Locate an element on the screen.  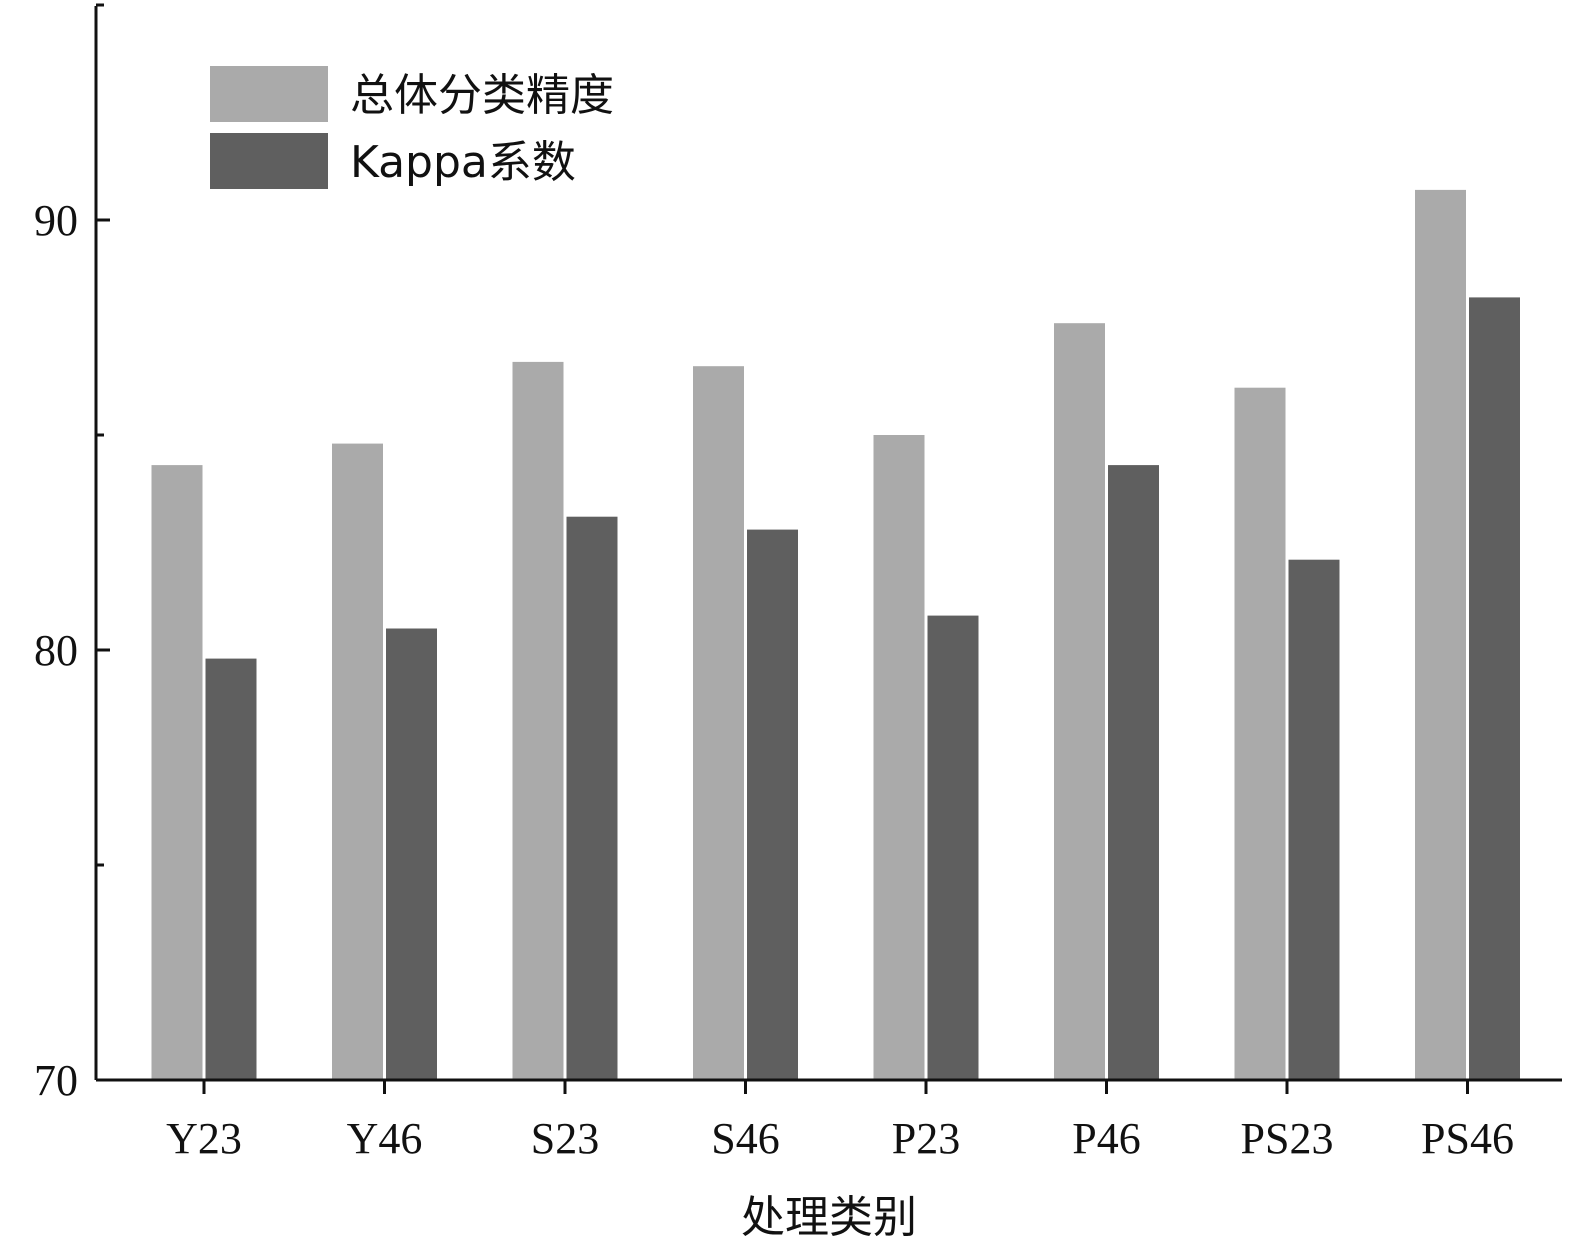
y-tick-label-80: 80 is located at coordinates (56, 650).